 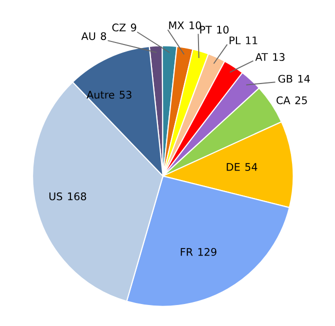 I want to click on data-label: 53, so click(x=126, y=94).